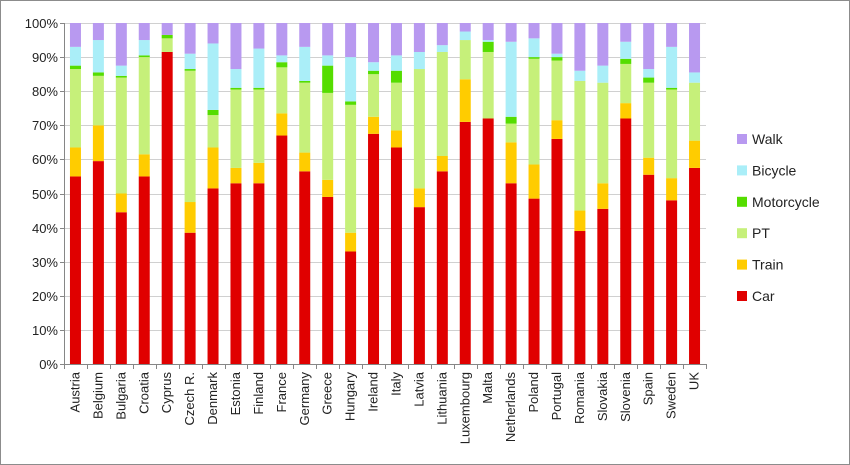  Describe the element at coordinates (45, 159) in the screenshot. I see `y-tick-label: 60%` at that location.